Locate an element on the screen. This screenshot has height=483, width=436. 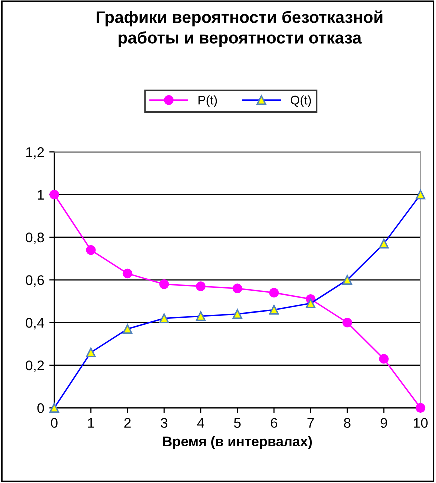
x-tick-label: 10 is located at coordinates (421, 423).